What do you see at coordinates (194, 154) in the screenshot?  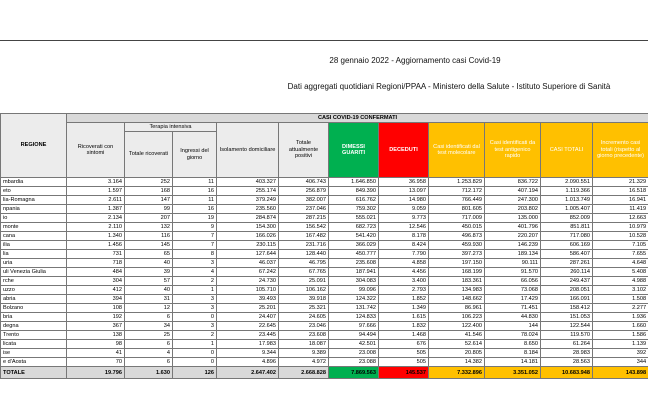 I see `header-cell: Ingressi del giorno` at bounding box center [194, 154].